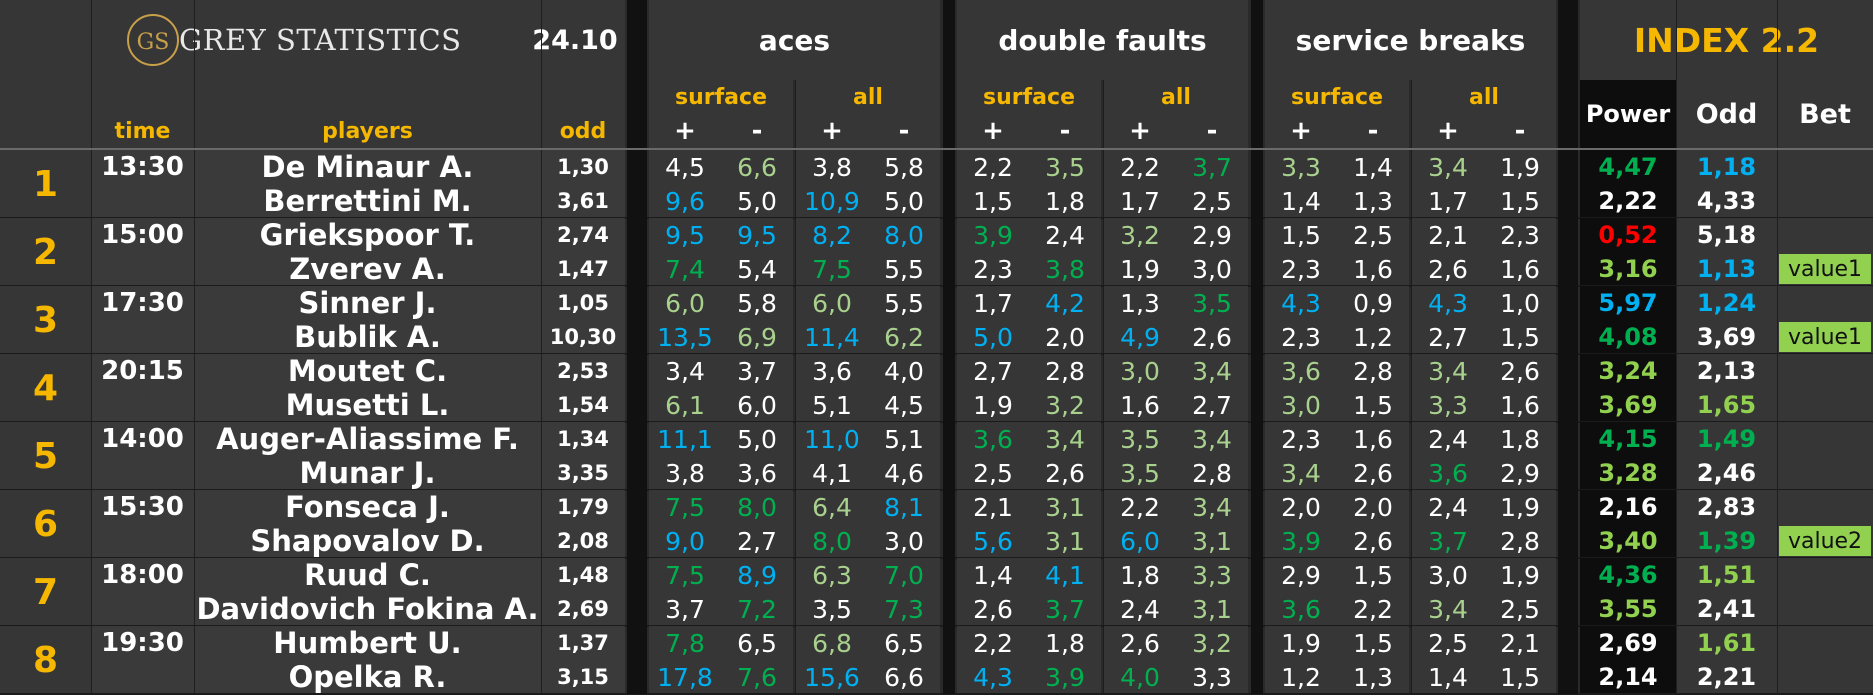 This screenshot has width=1873, height=695. I want to click on player-odd: 2,08, so click(583, 541).